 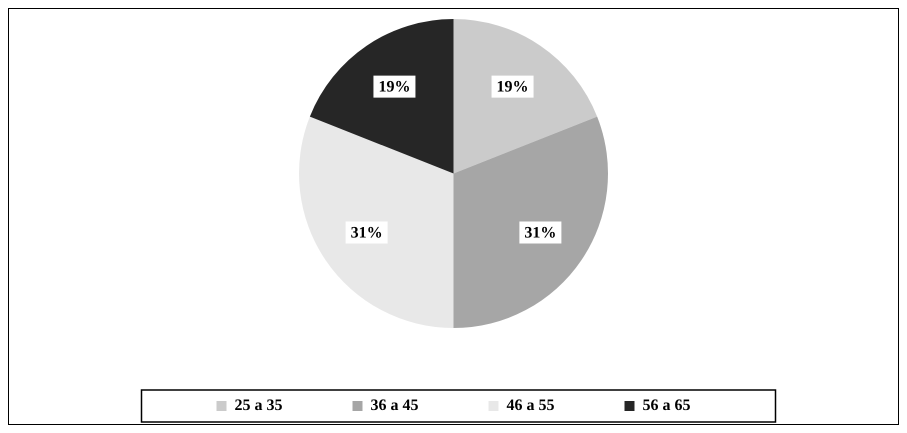 I want to click on legend-label: 46 a 55, so click(x=530, y=405).